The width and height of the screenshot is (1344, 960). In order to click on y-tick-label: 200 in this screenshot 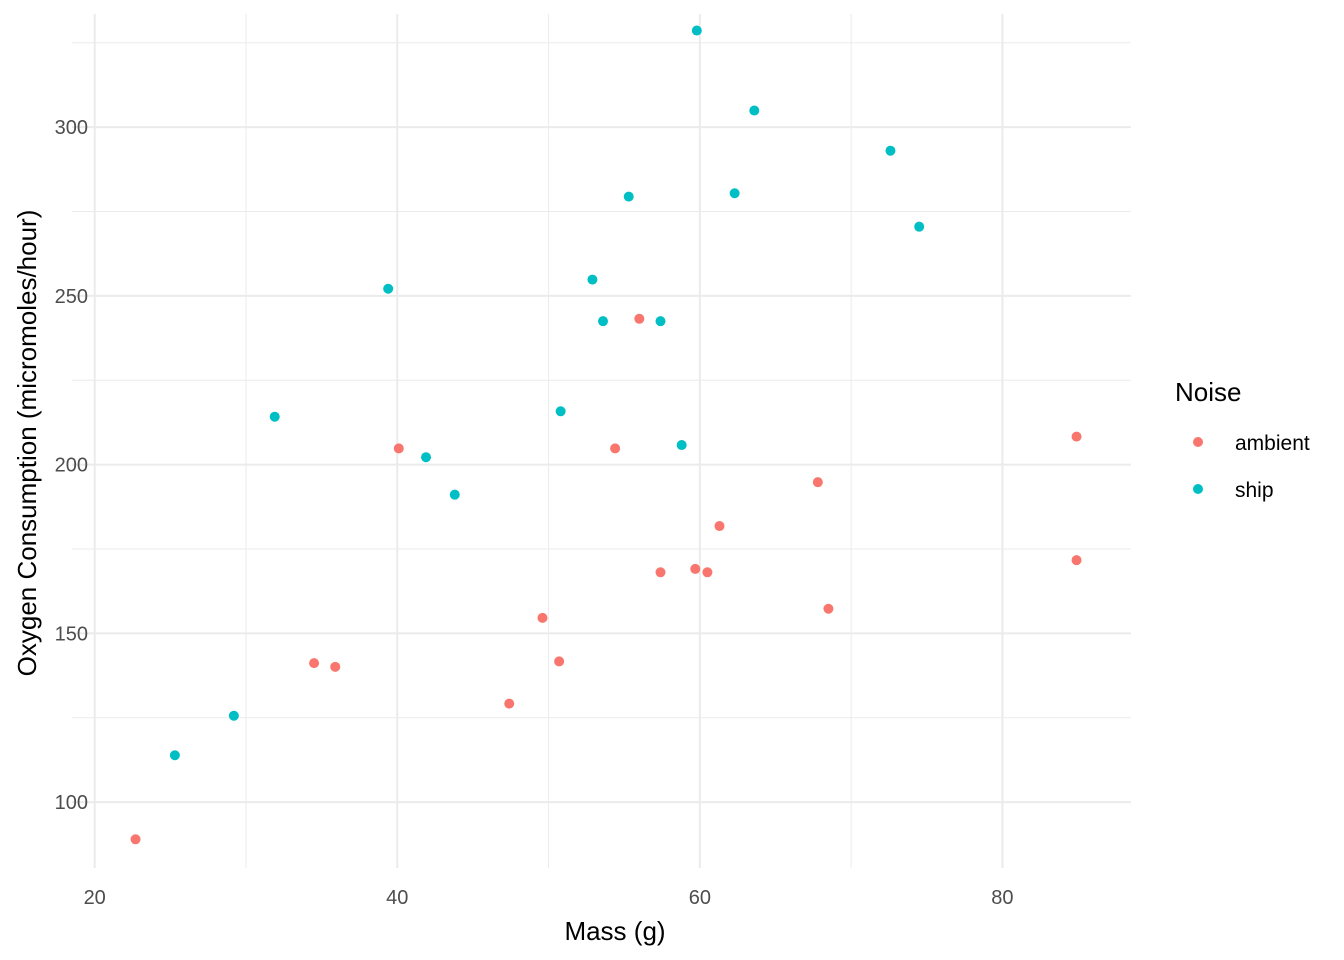, I will do `click(71, 466)`.